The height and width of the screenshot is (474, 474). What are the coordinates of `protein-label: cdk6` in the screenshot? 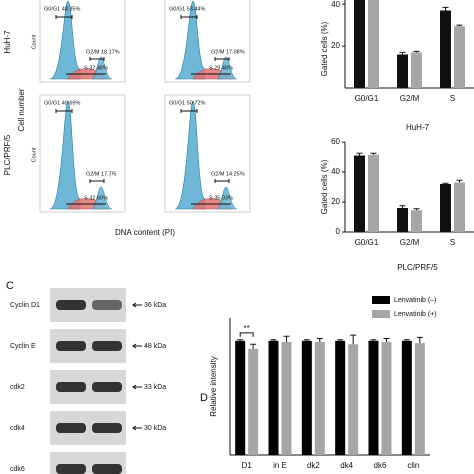 It's located at (17, 469).